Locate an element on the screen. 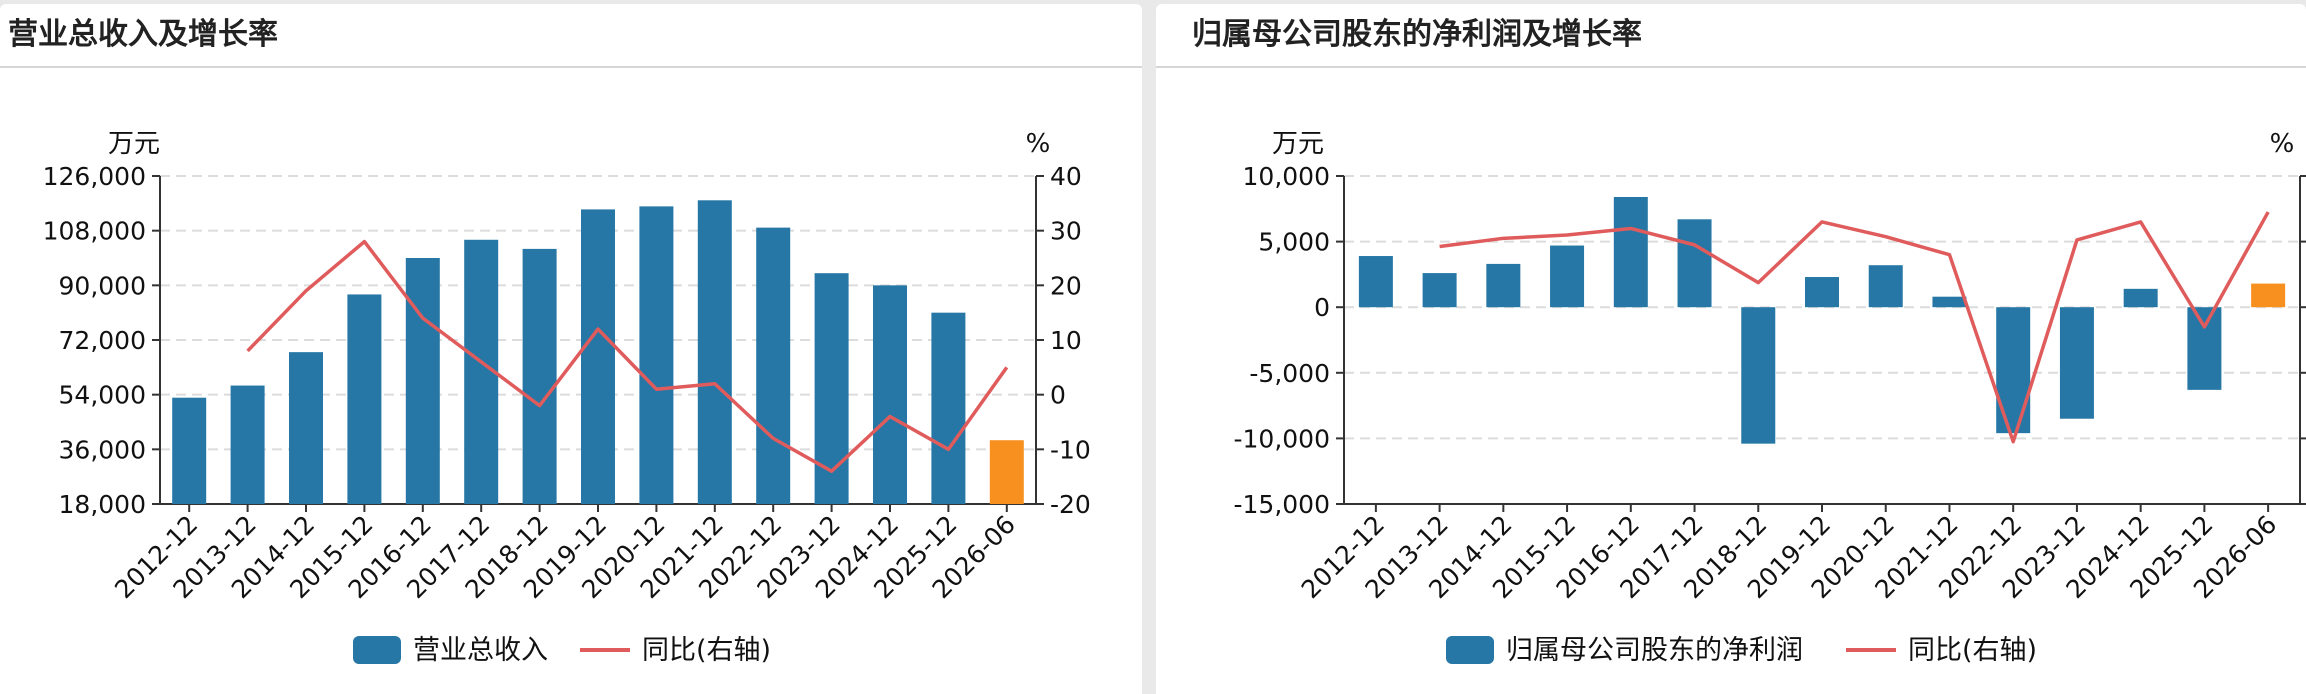 The height and width of the screenshot is (694, 2306). left-axis-tick-label: -10,000 is located at coordinates (1282, 438).